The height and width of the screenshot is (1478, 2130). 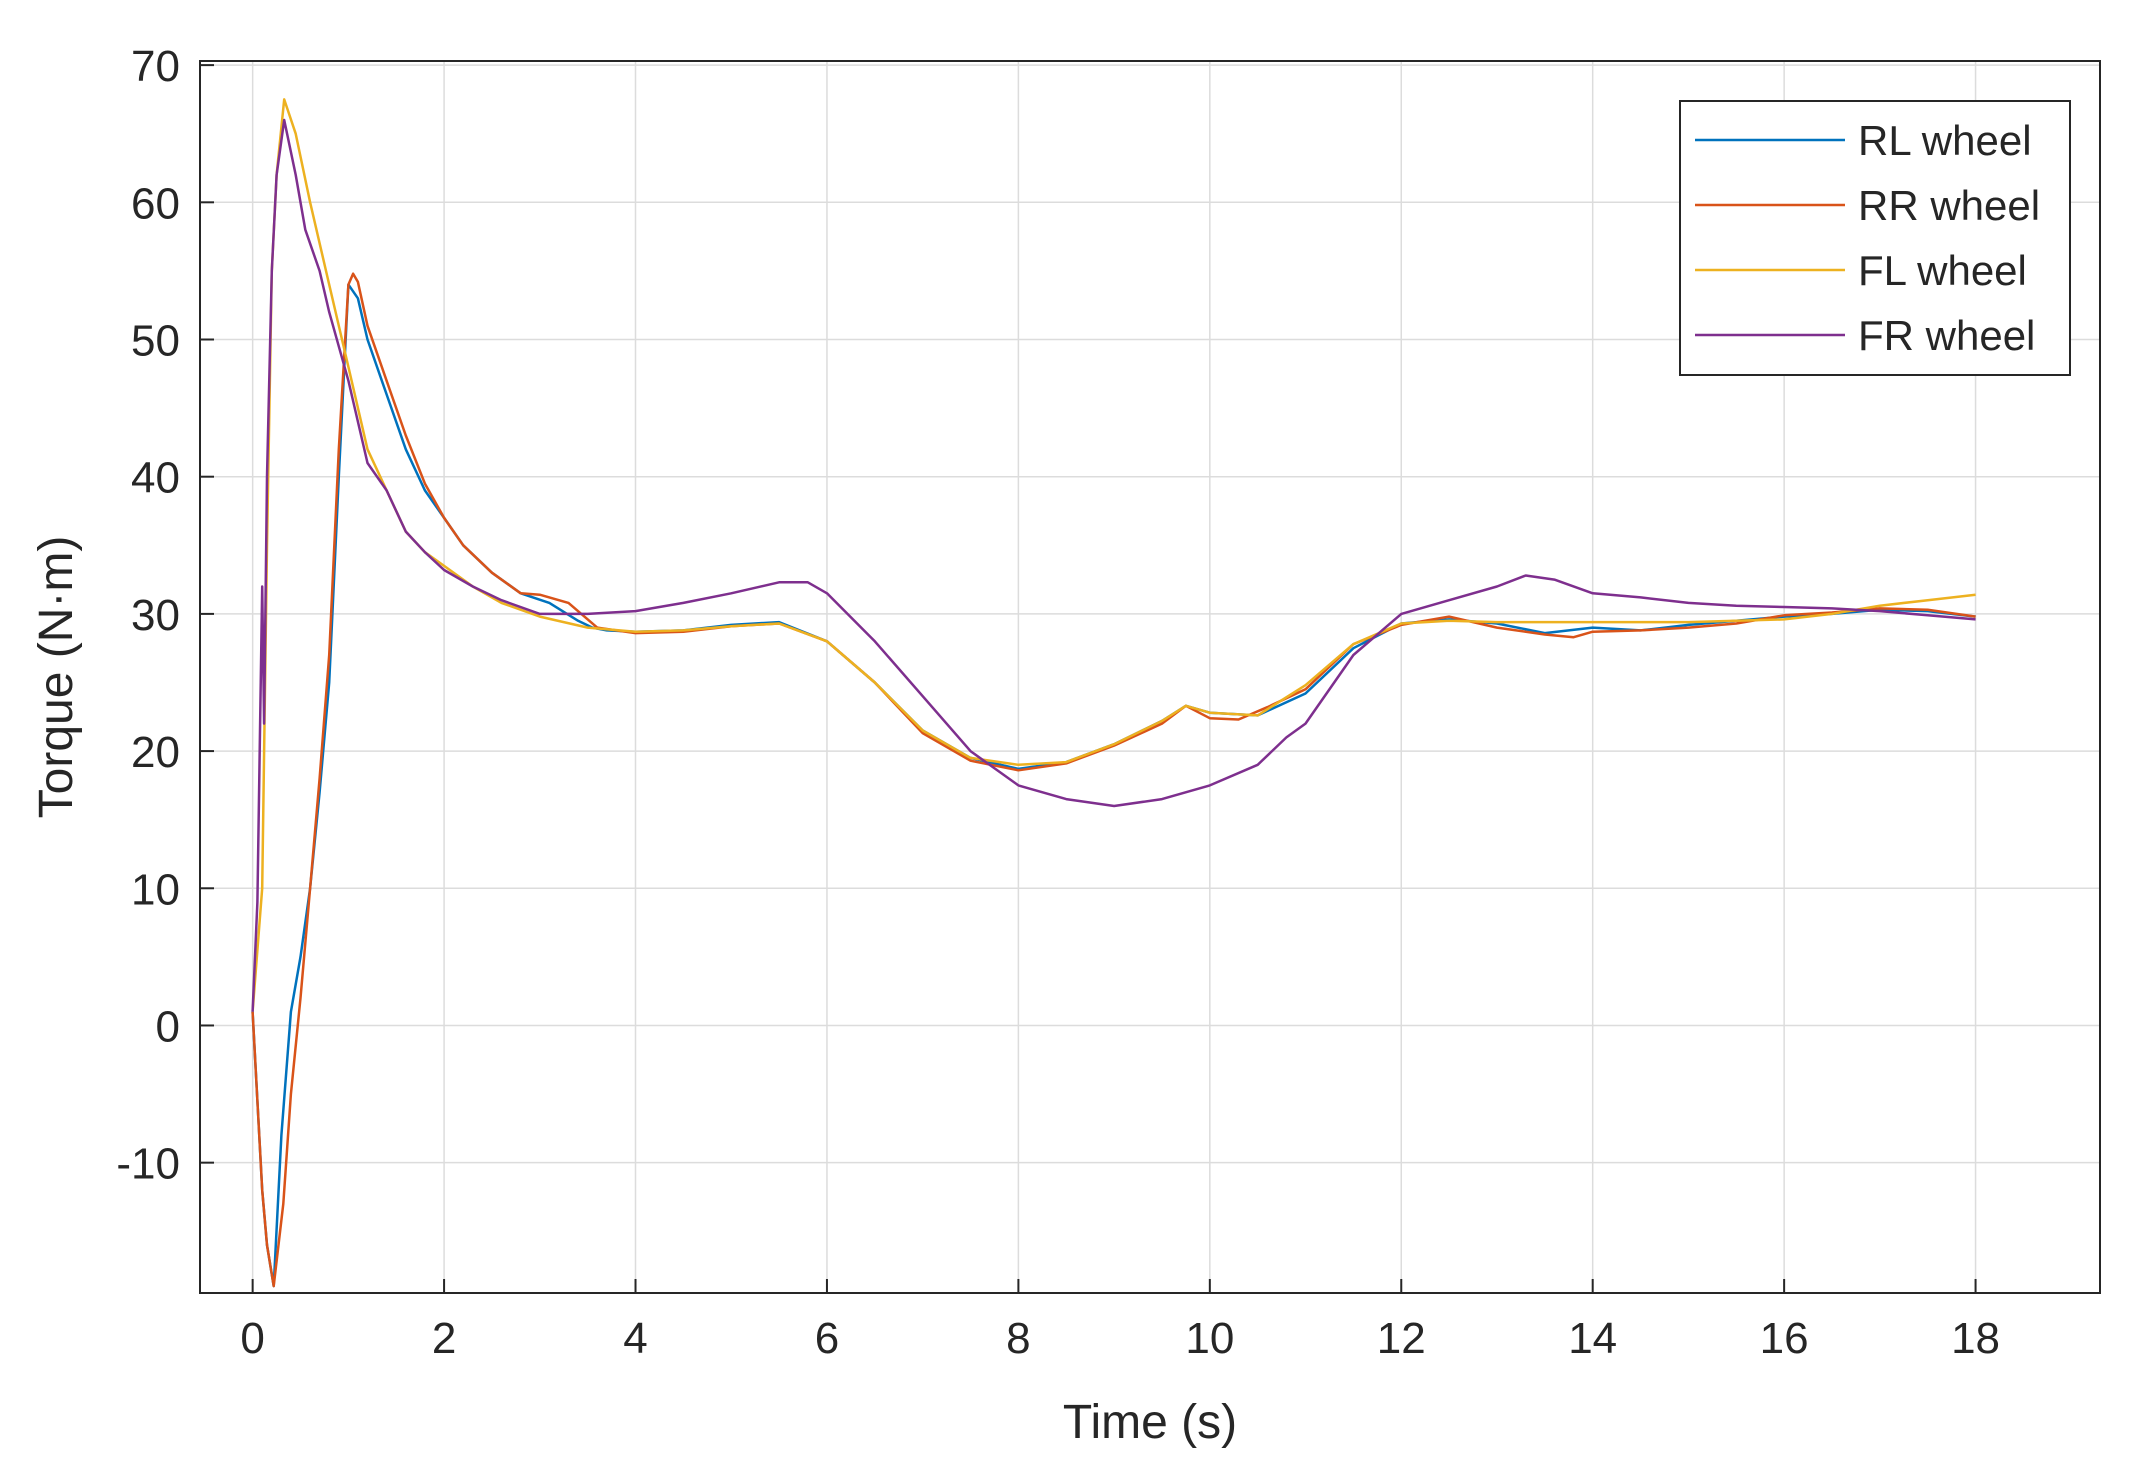 What do you see at coordinates (1949, 205) in the screenshot?
I see `legend-label: RR wheel` at bounding box center [1949, 205].